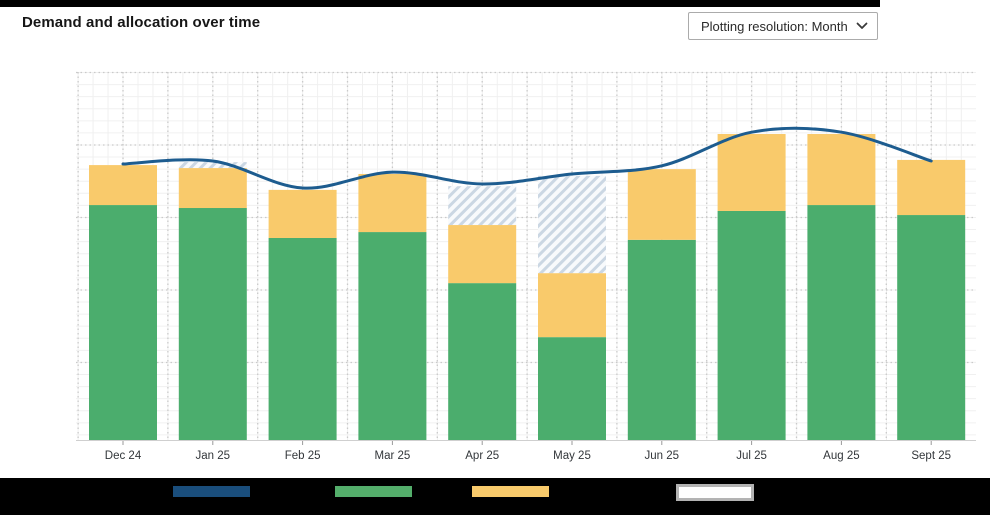 The height and width of the screenshot is (515, 990). I want to click on line-series-swatch, so click(211, 491).